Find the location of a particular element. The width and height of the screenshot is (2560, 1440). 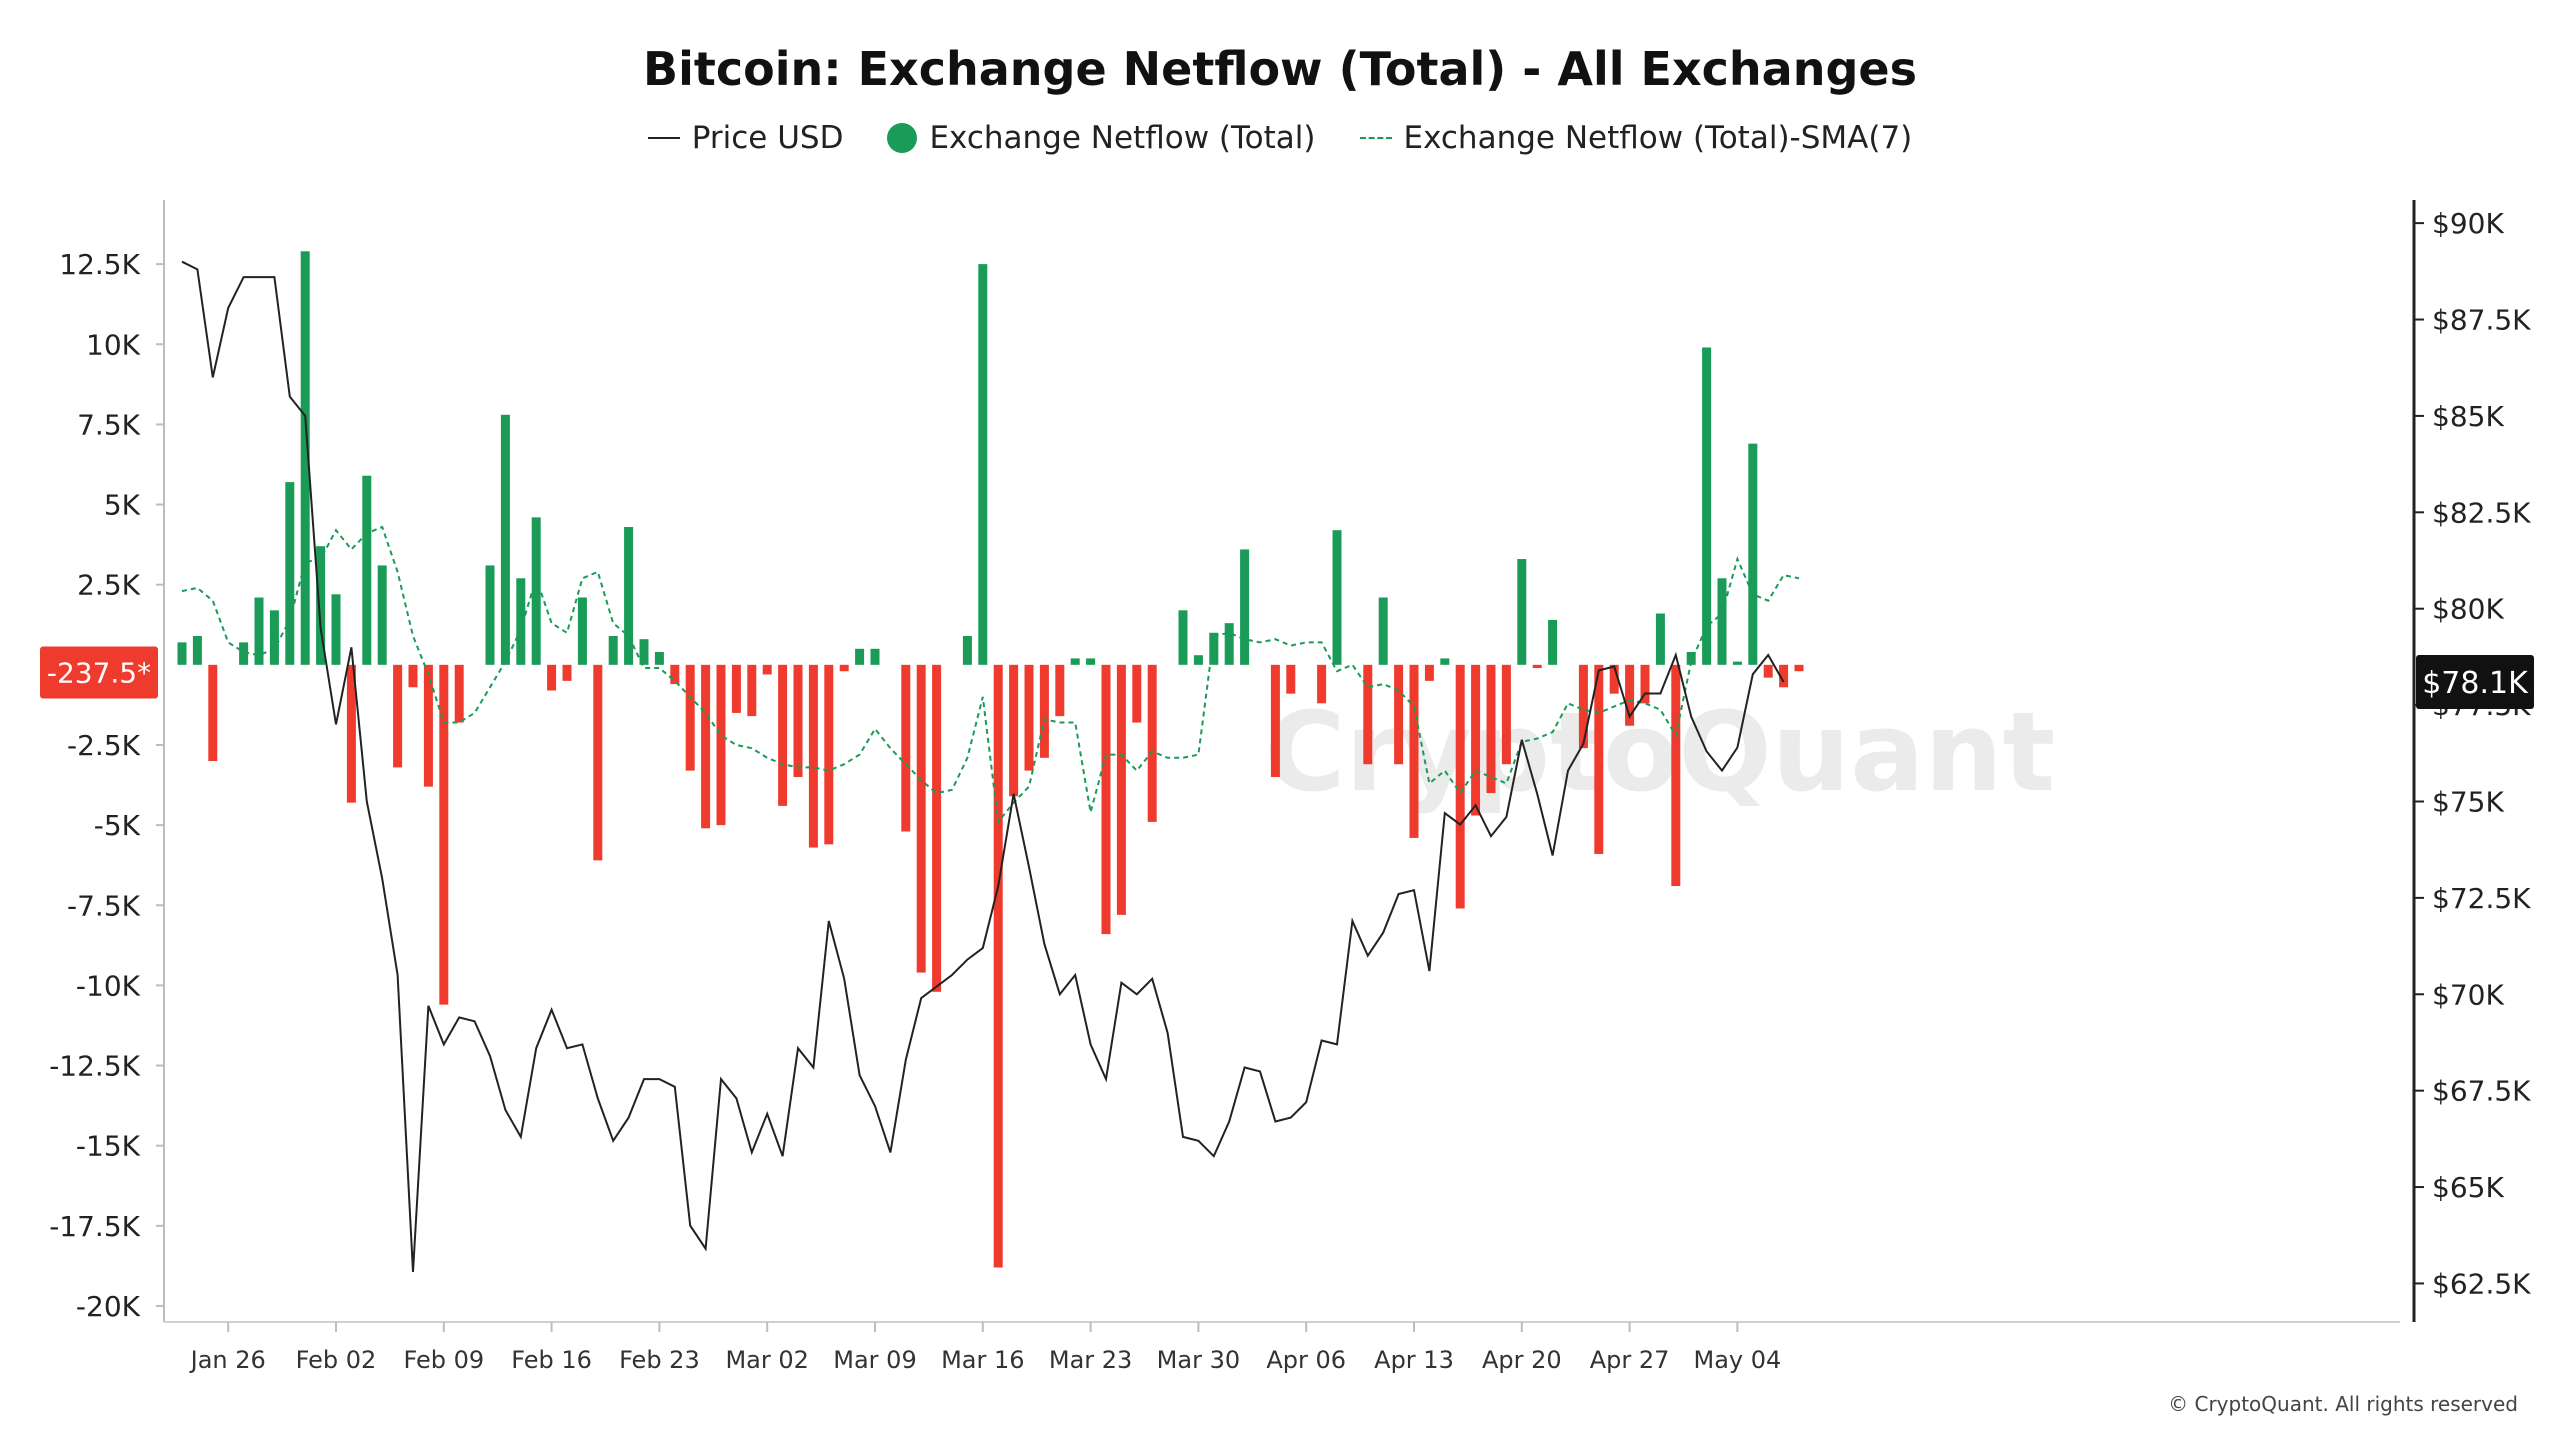

right-axis-tick-label: $67.5K is located at coordinates (2481, 1091).